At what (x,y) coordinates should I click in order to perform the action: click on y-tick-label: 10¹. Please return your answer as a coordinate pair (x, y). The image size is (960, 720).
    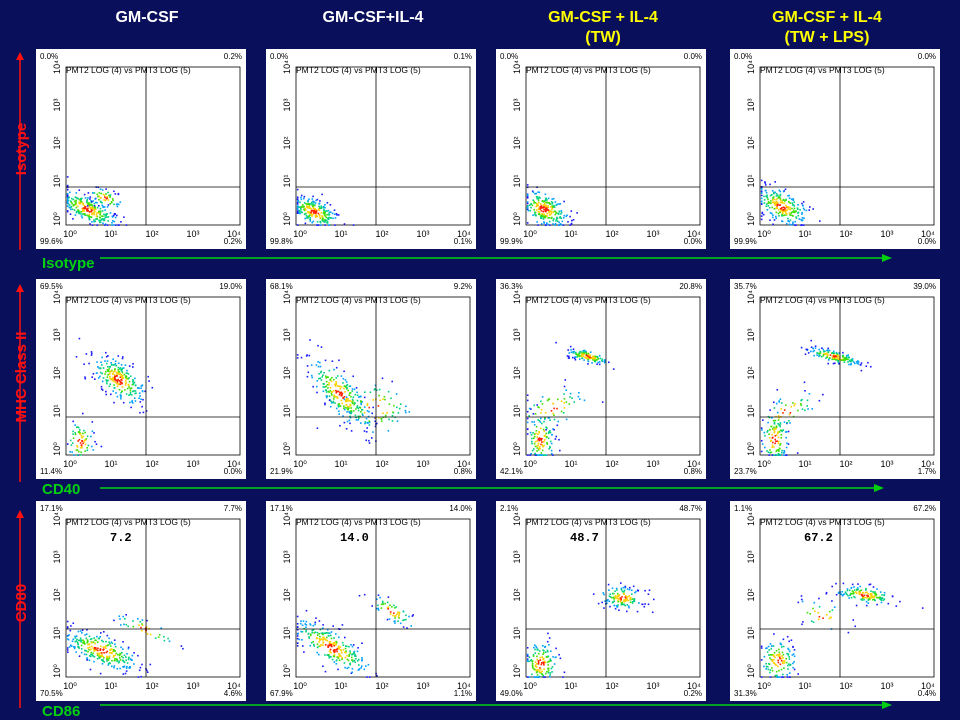
    Looking at the image, I should click on (287, 180).